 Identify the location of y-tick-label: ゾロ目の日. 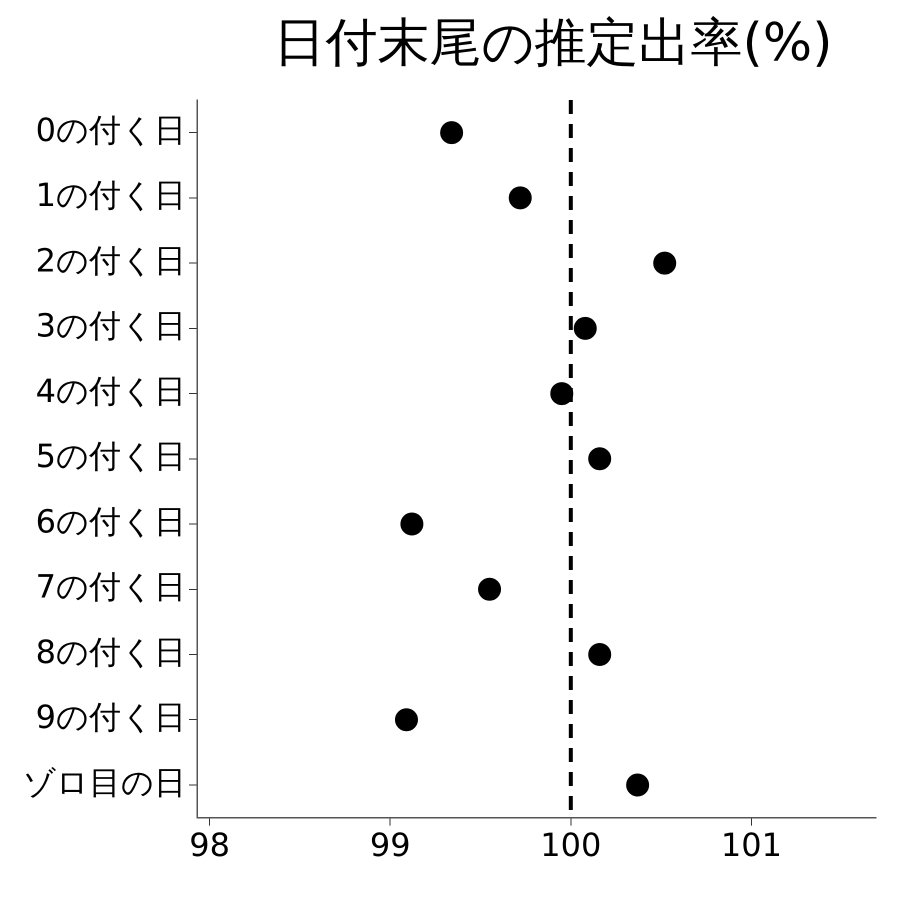
(104, 782).